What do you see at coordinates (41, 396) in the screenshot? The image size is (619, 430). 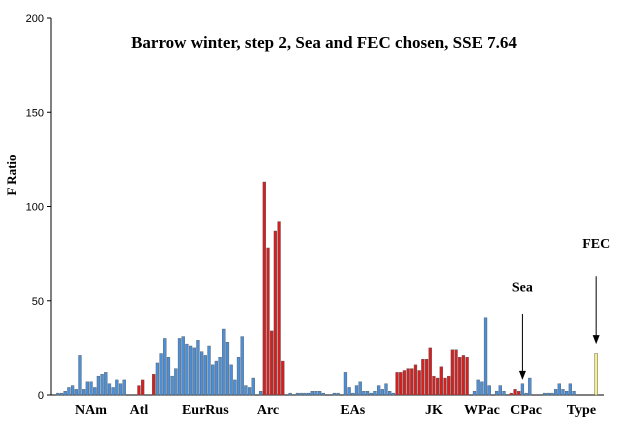 I see `y-tick-label: 0` at bounding box center [41, 396].